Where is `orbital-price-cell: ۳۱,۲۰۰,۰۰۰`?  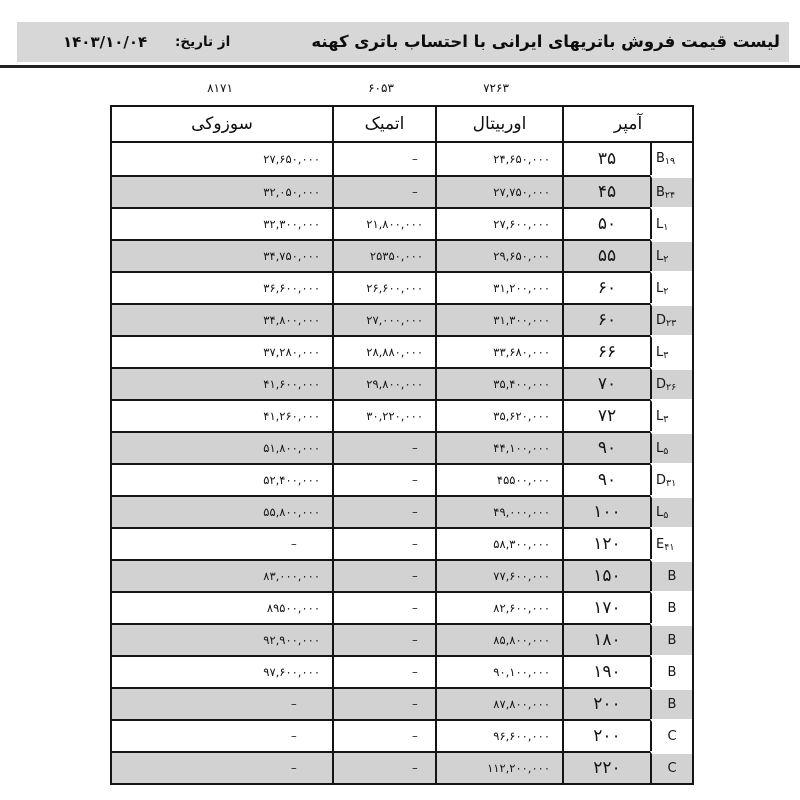
orbital-price-cell: ۳۱,۲۰۰,۰۰۰ is located at coordinates (498, 287).